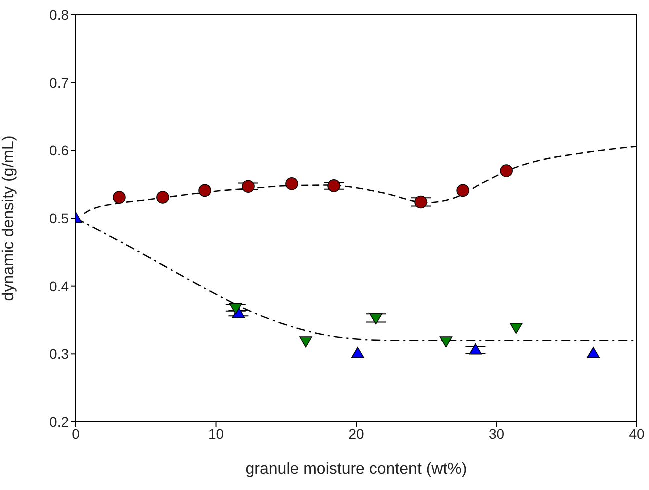  I want to click on x-tick-label: 0, so click(76, 434).